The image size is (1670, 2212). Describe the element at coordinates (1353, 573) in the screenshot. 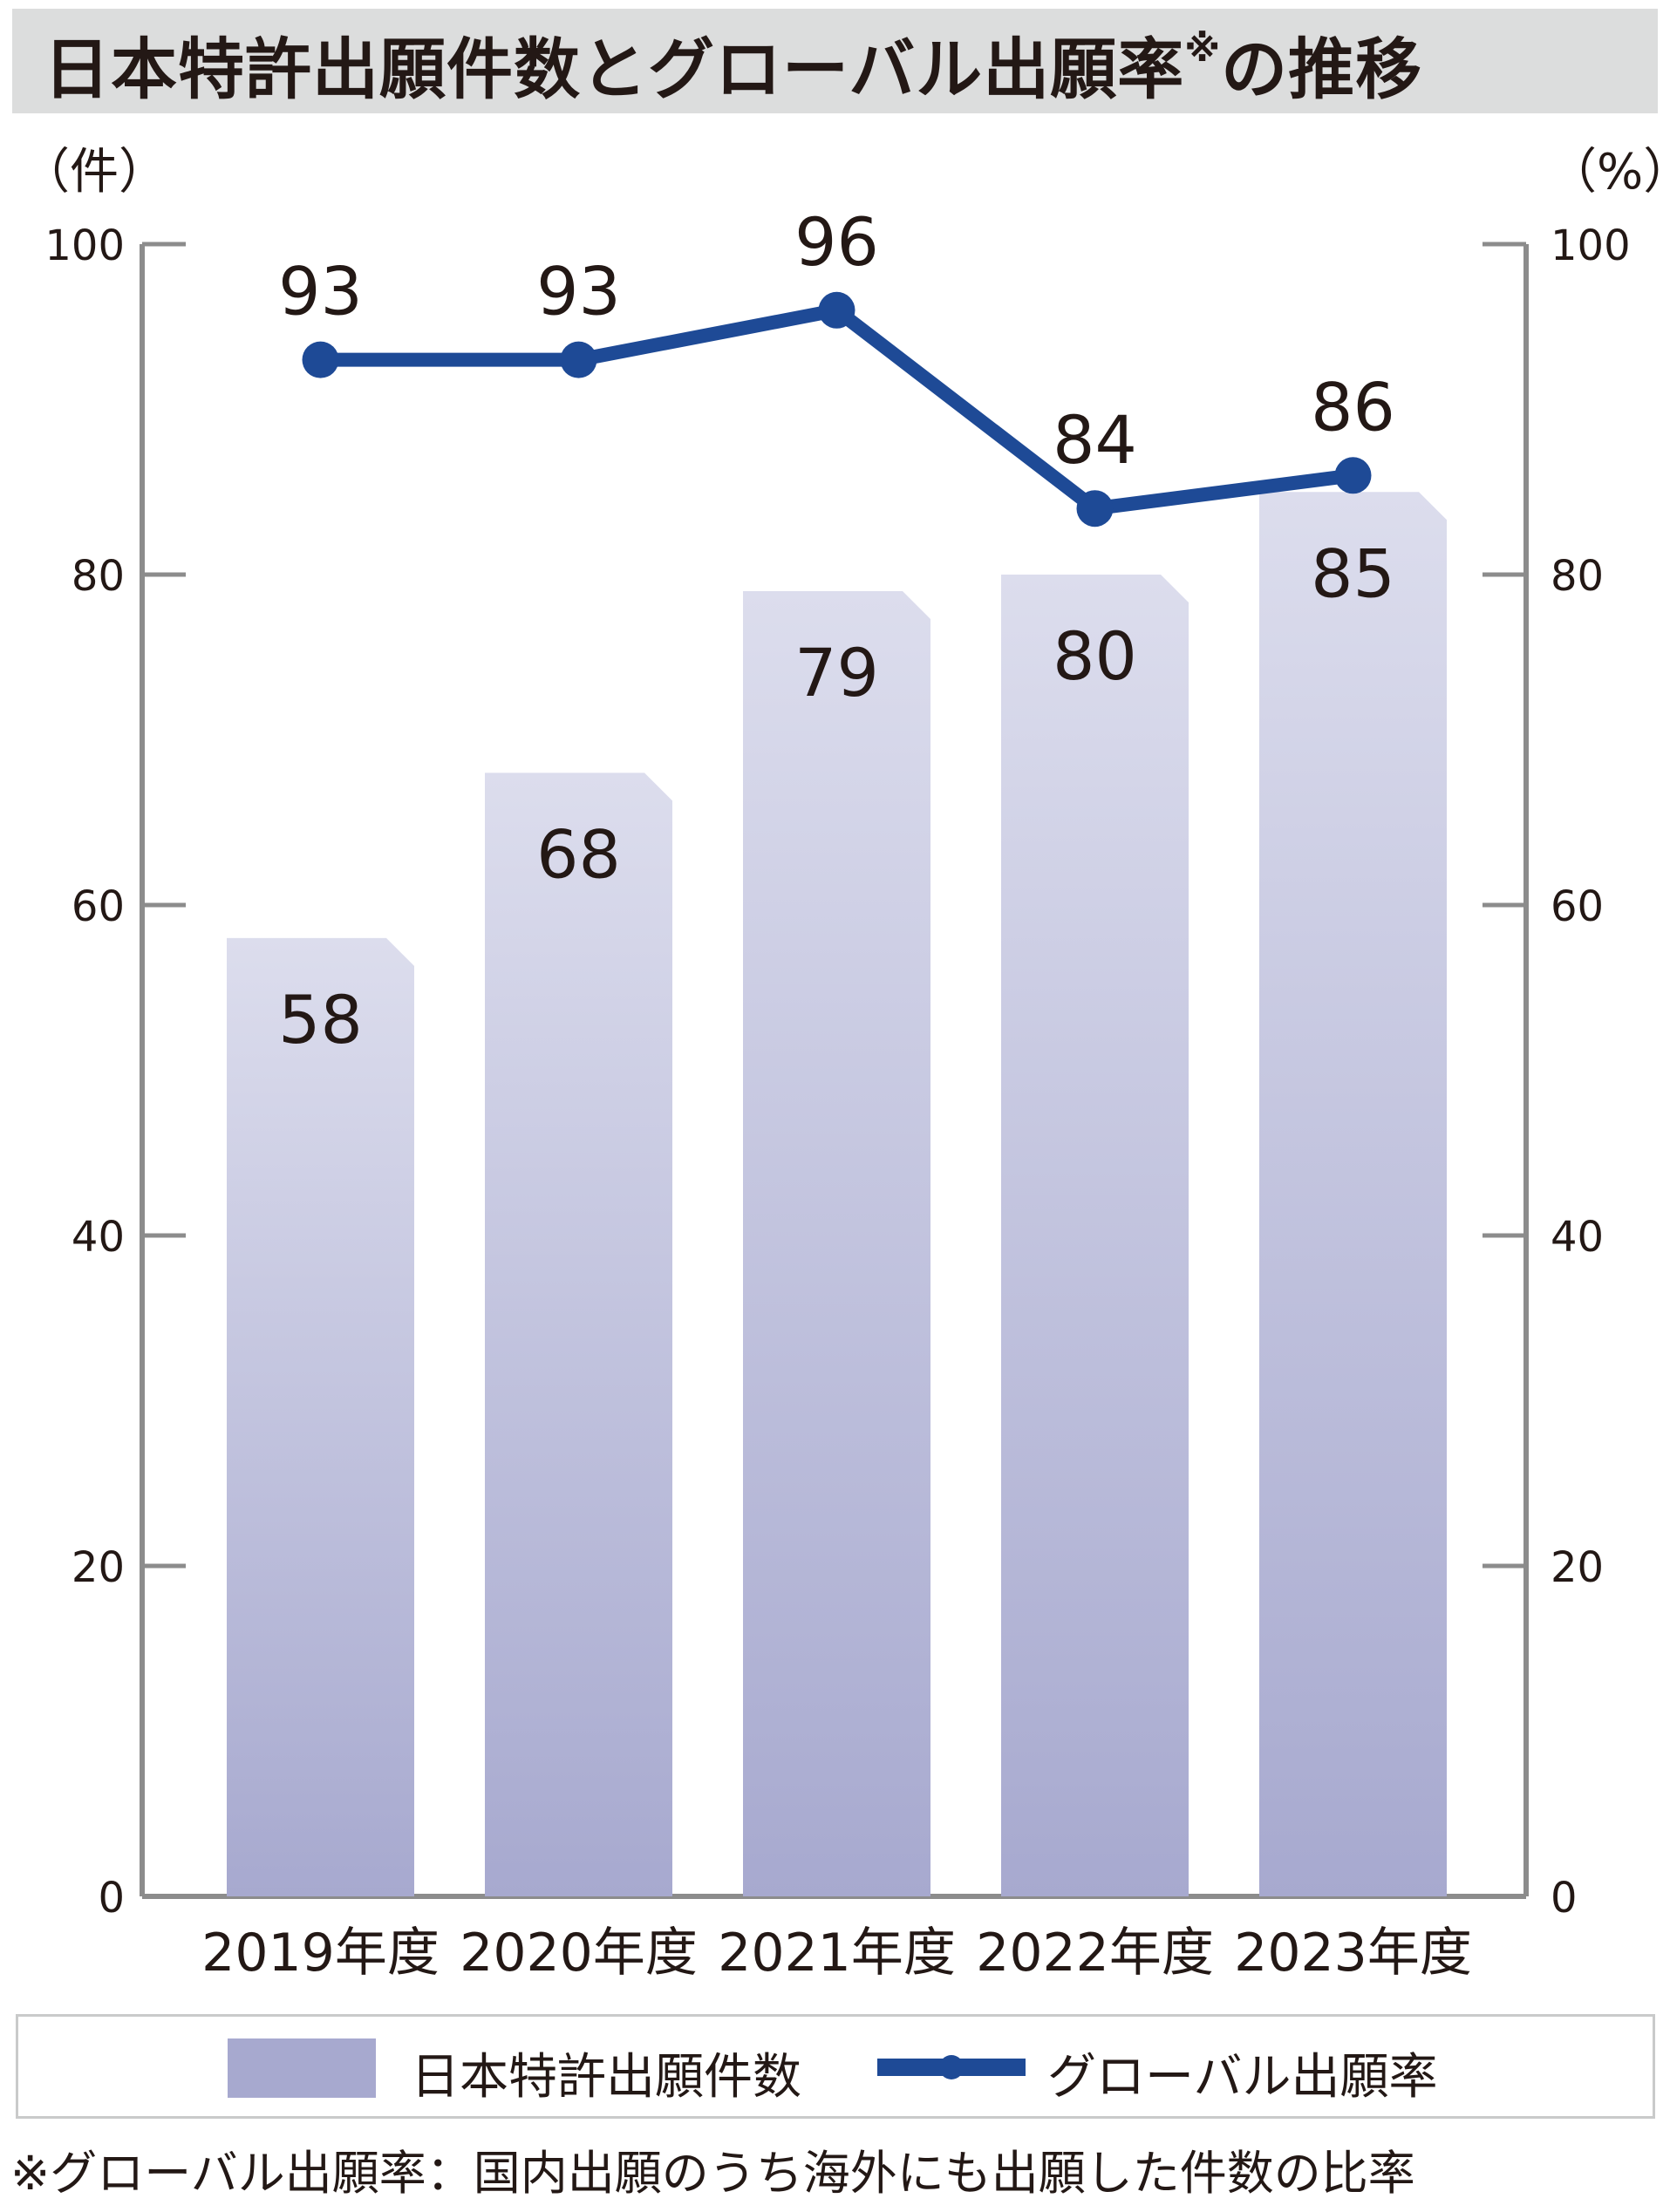

I see `bar-value-label: 85` at that location.